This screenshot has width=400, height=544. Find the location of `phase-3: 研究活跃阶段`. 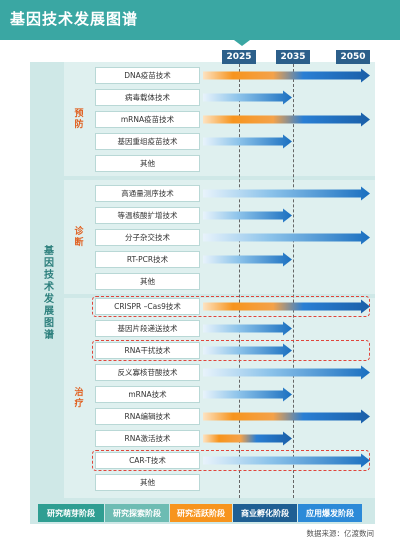

phase-3: 研究活跃阶段 is located at coordinates (201, 513).